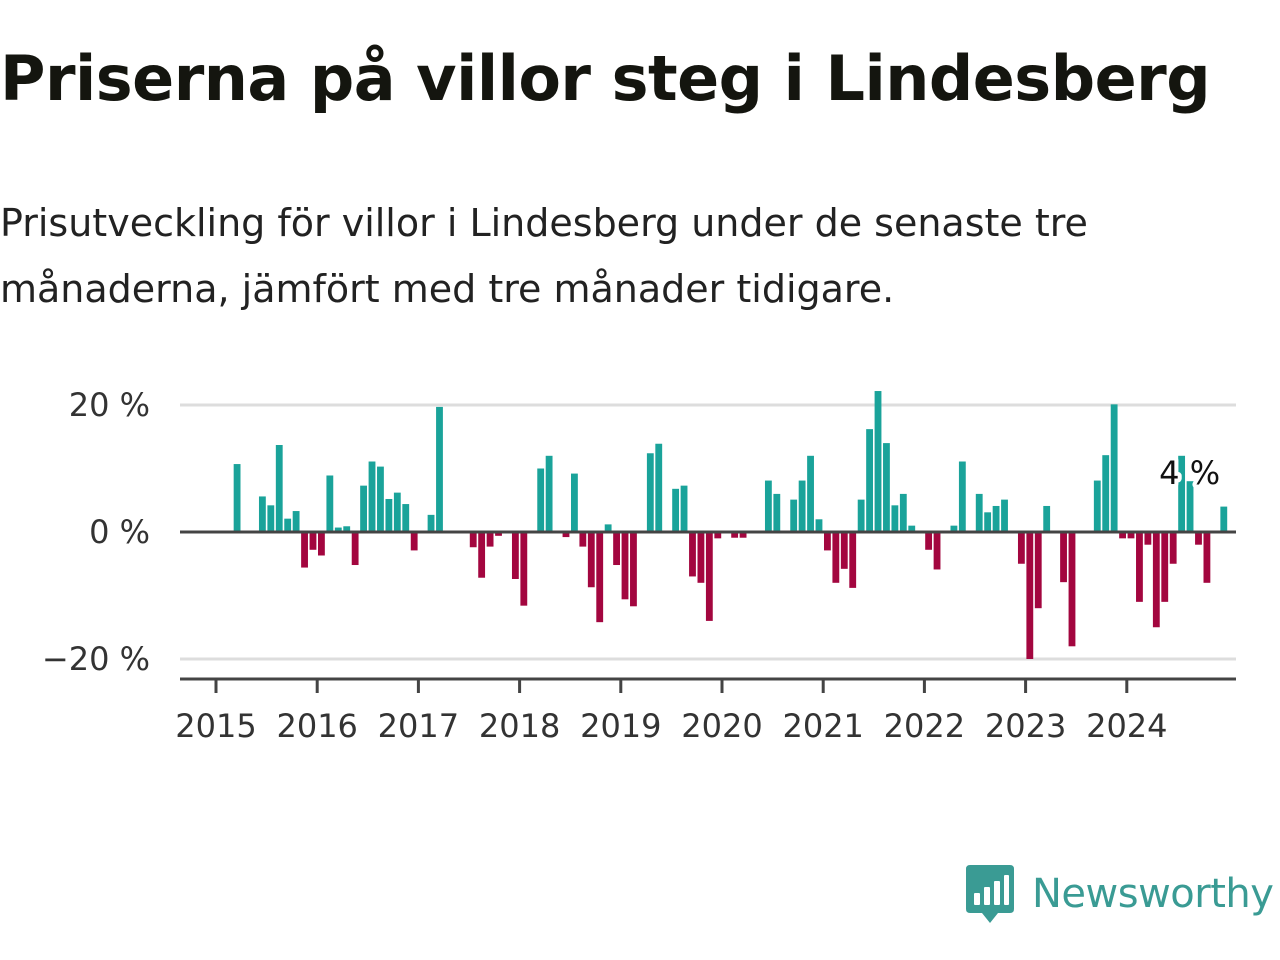  Describe the element at coordinates (119, 532) in the screenshot. I see `y-tick-label: 0 %` at that location.